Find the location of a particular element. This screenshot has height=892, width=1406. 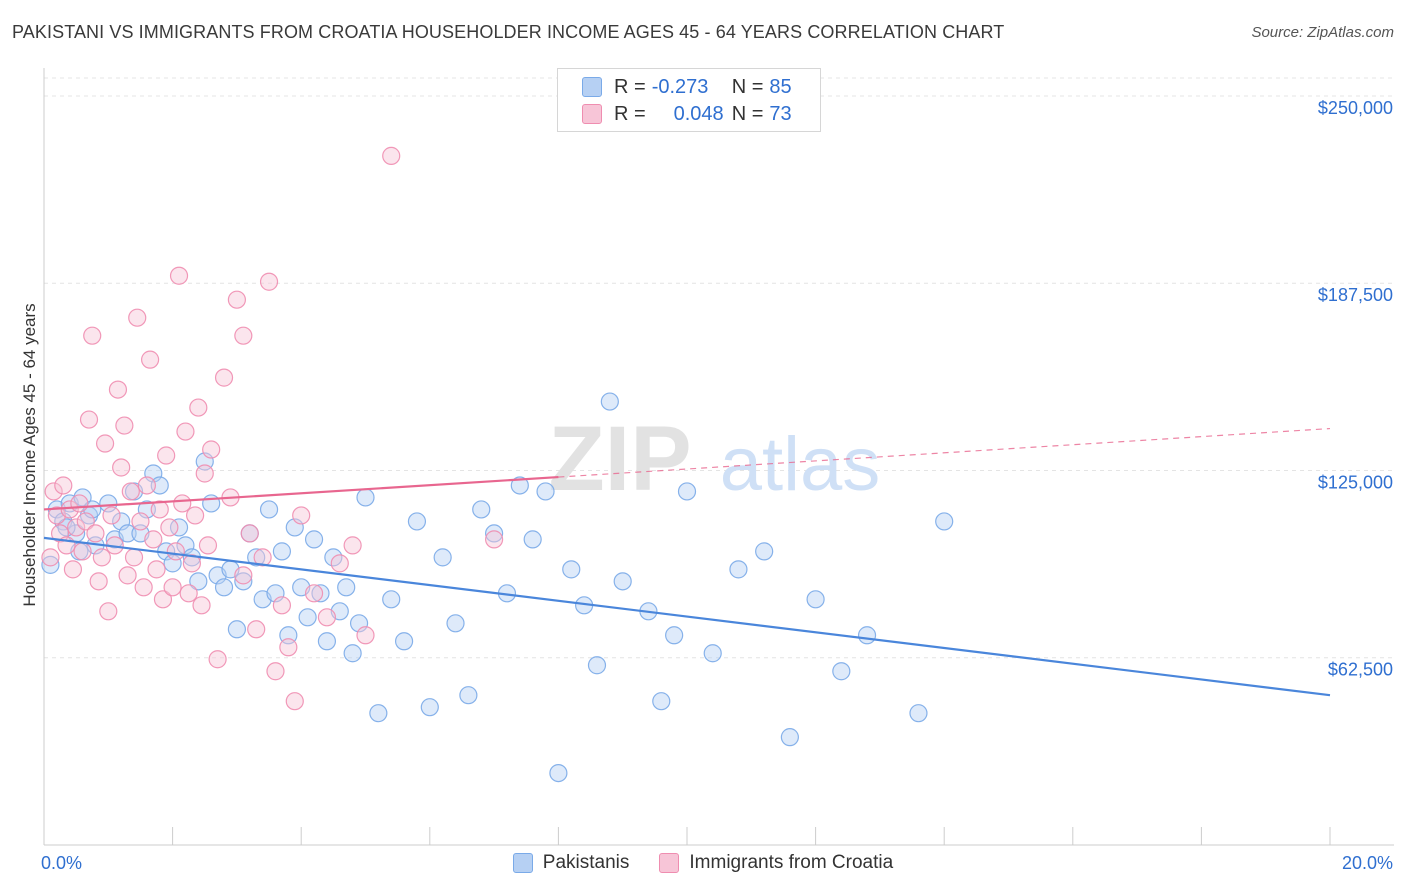

legend-item-pakistanis: Pakistanis is located at coordinates (571, 863).